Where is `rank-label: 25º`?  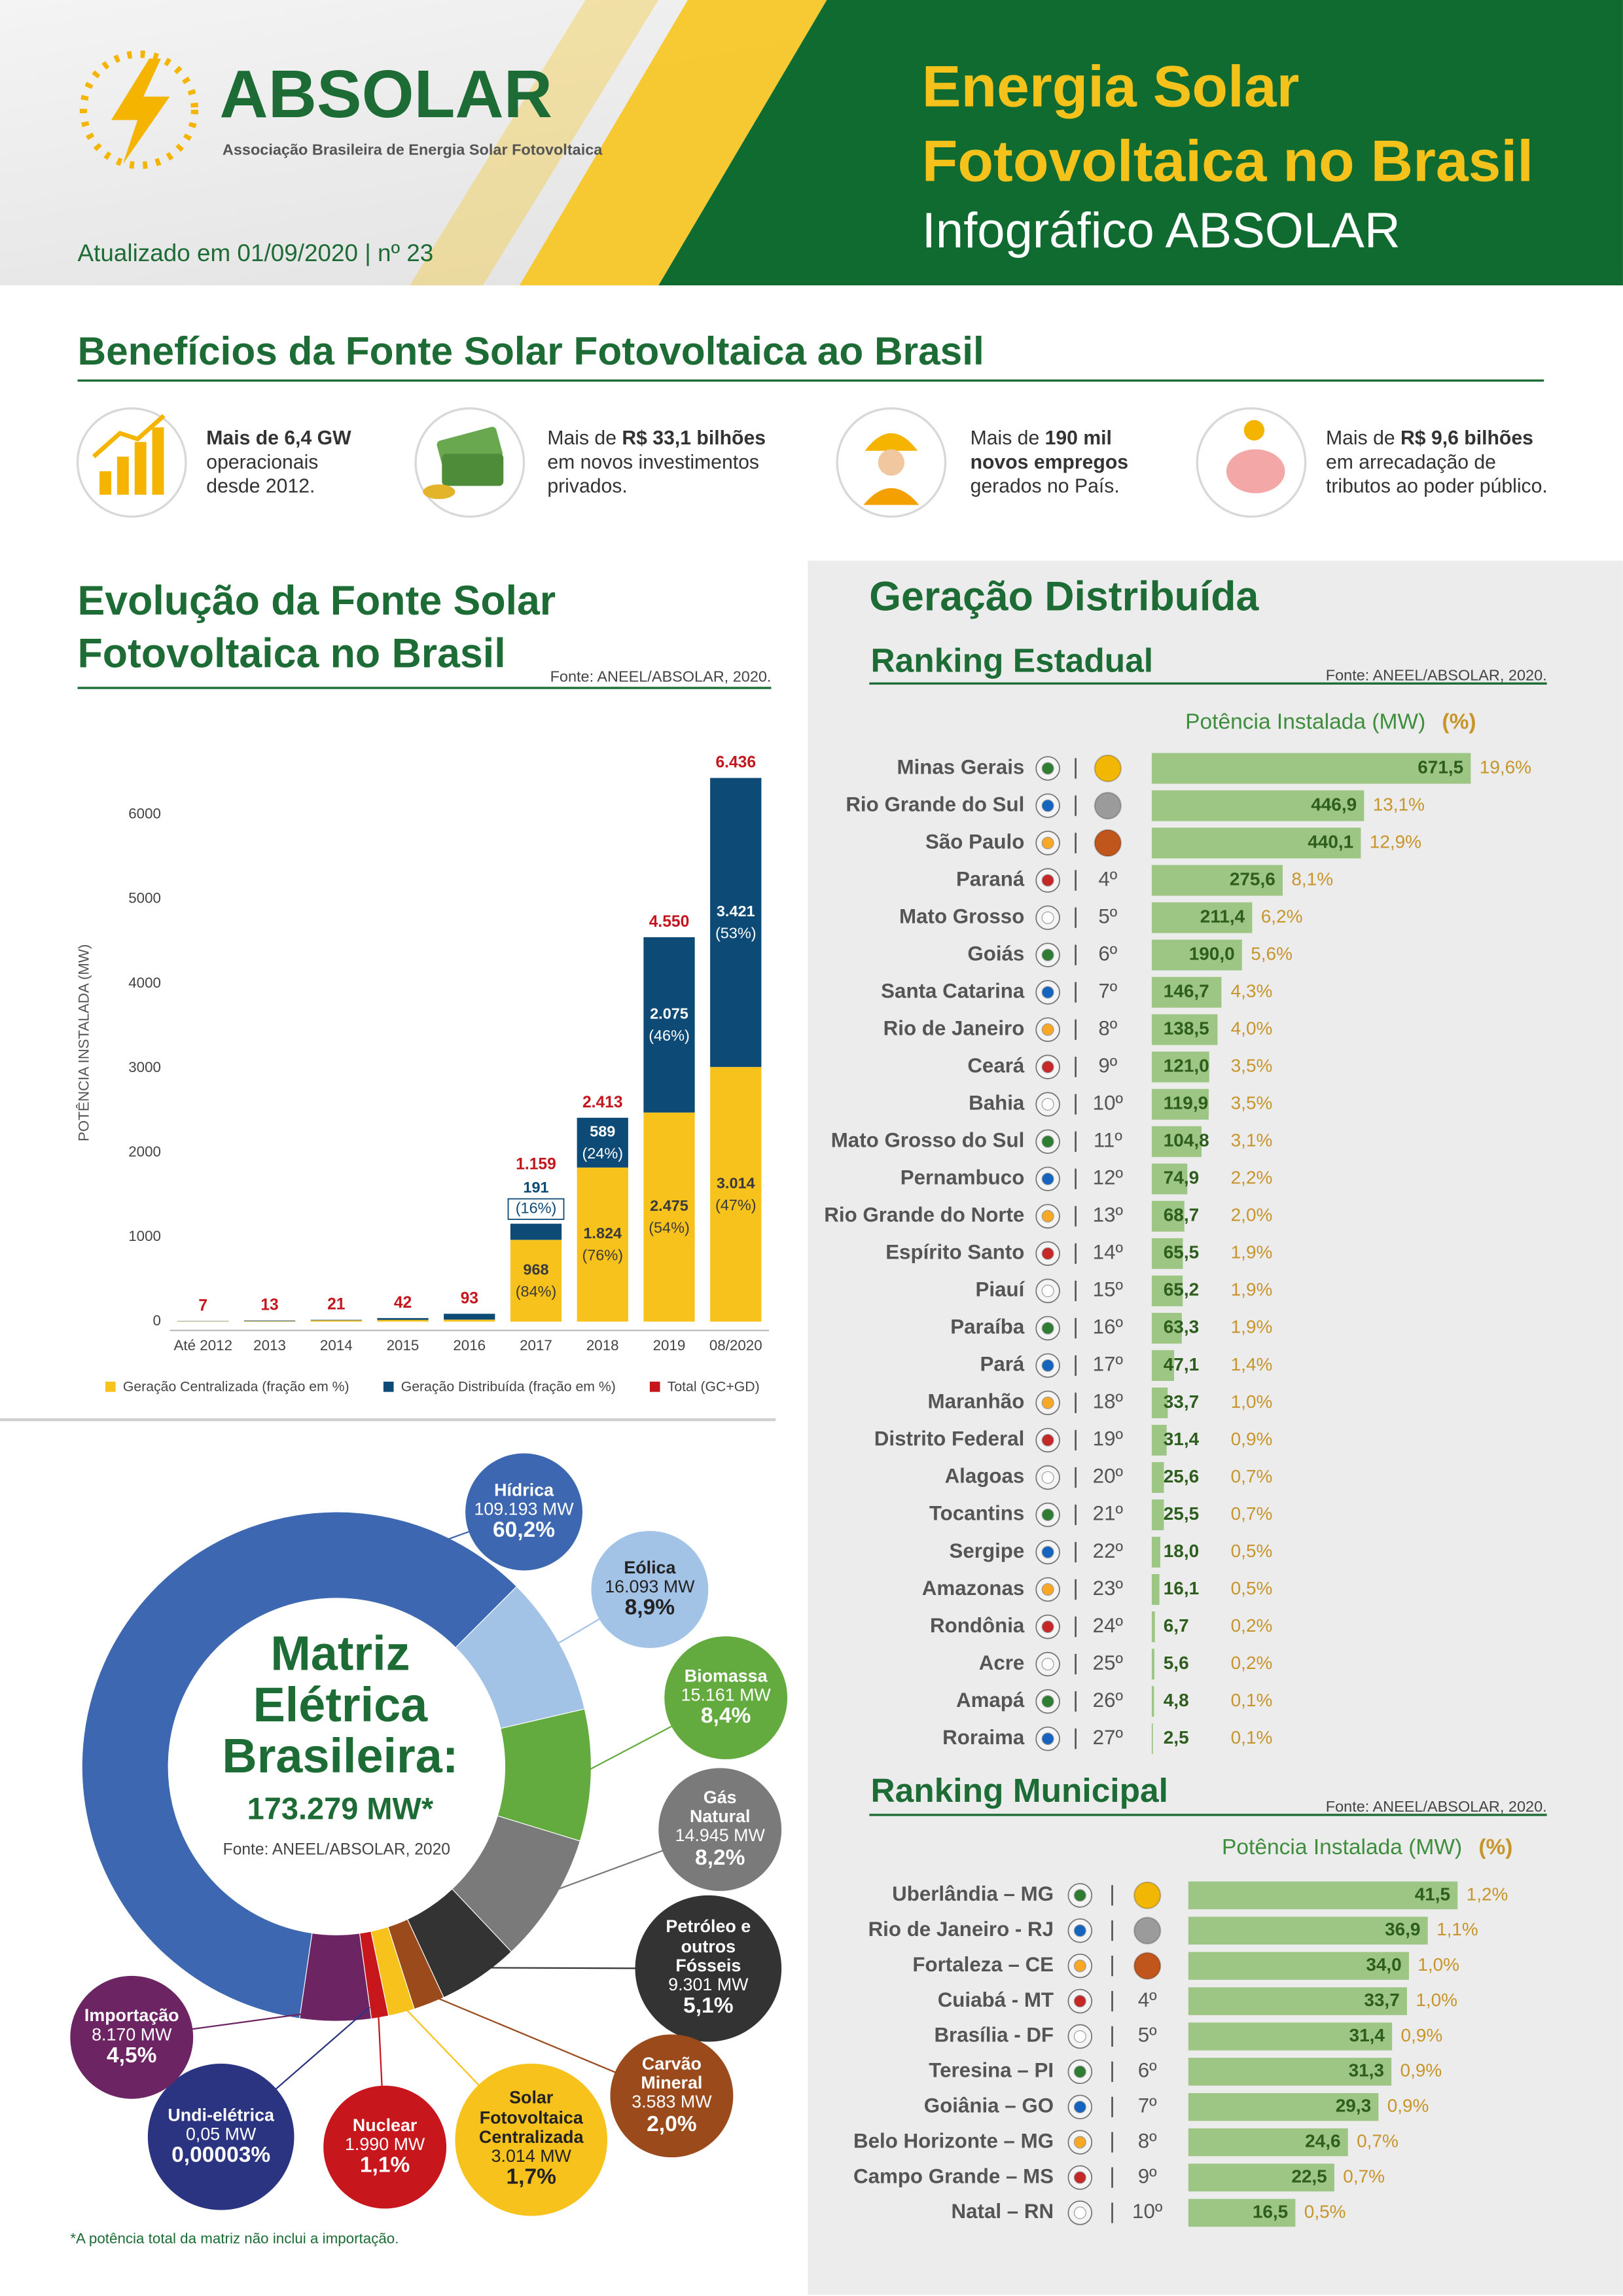 rank-label: 25º is located at coordinates (1108, 1662).